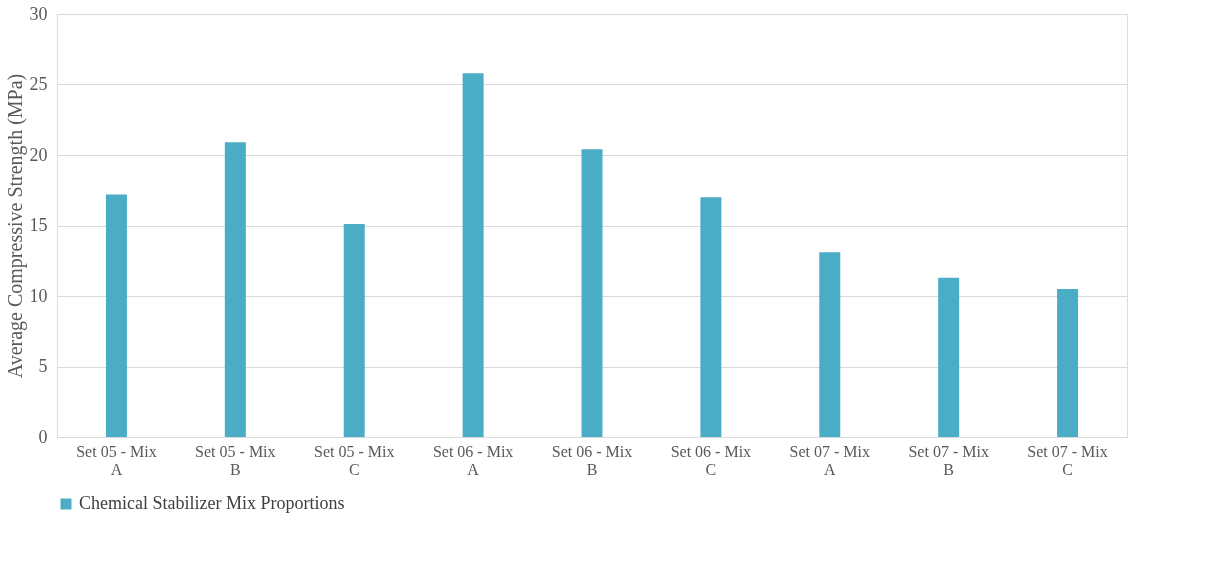 Image resolution: width=1215 pixels, height=588 pixels. Describe the element at coordinates (38, 13) in the screenshot. I see `y-tick-label: 30` at that location.